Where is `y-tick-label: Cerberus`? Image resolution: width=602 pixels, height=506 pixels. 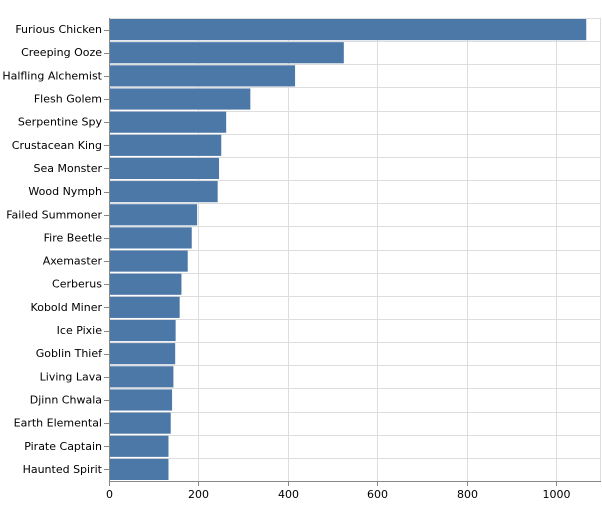 y-tick-label: Cerberus is located at coordinates (77, 284).